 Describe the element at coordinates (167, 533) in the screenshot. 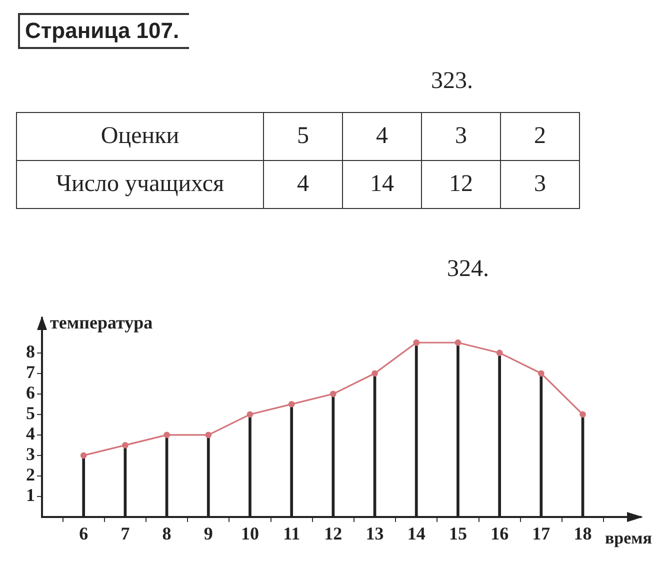

I see `x-tick-label: 8` at that location.